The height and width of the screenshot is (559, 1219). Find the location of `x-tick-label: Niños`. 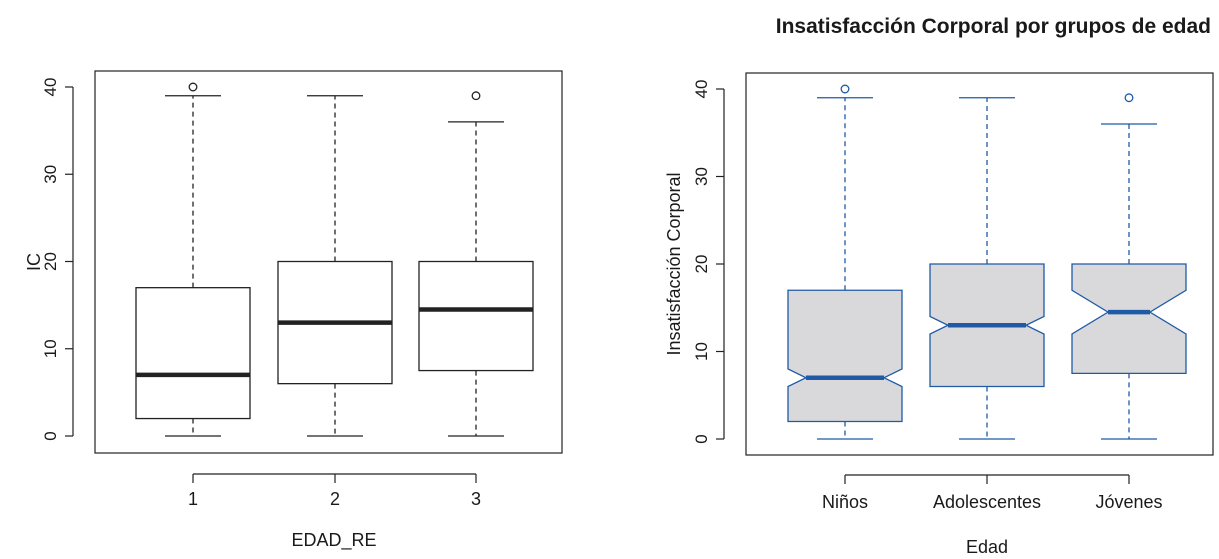

x-tick-label: Niños is located at coordinates (845, 502).